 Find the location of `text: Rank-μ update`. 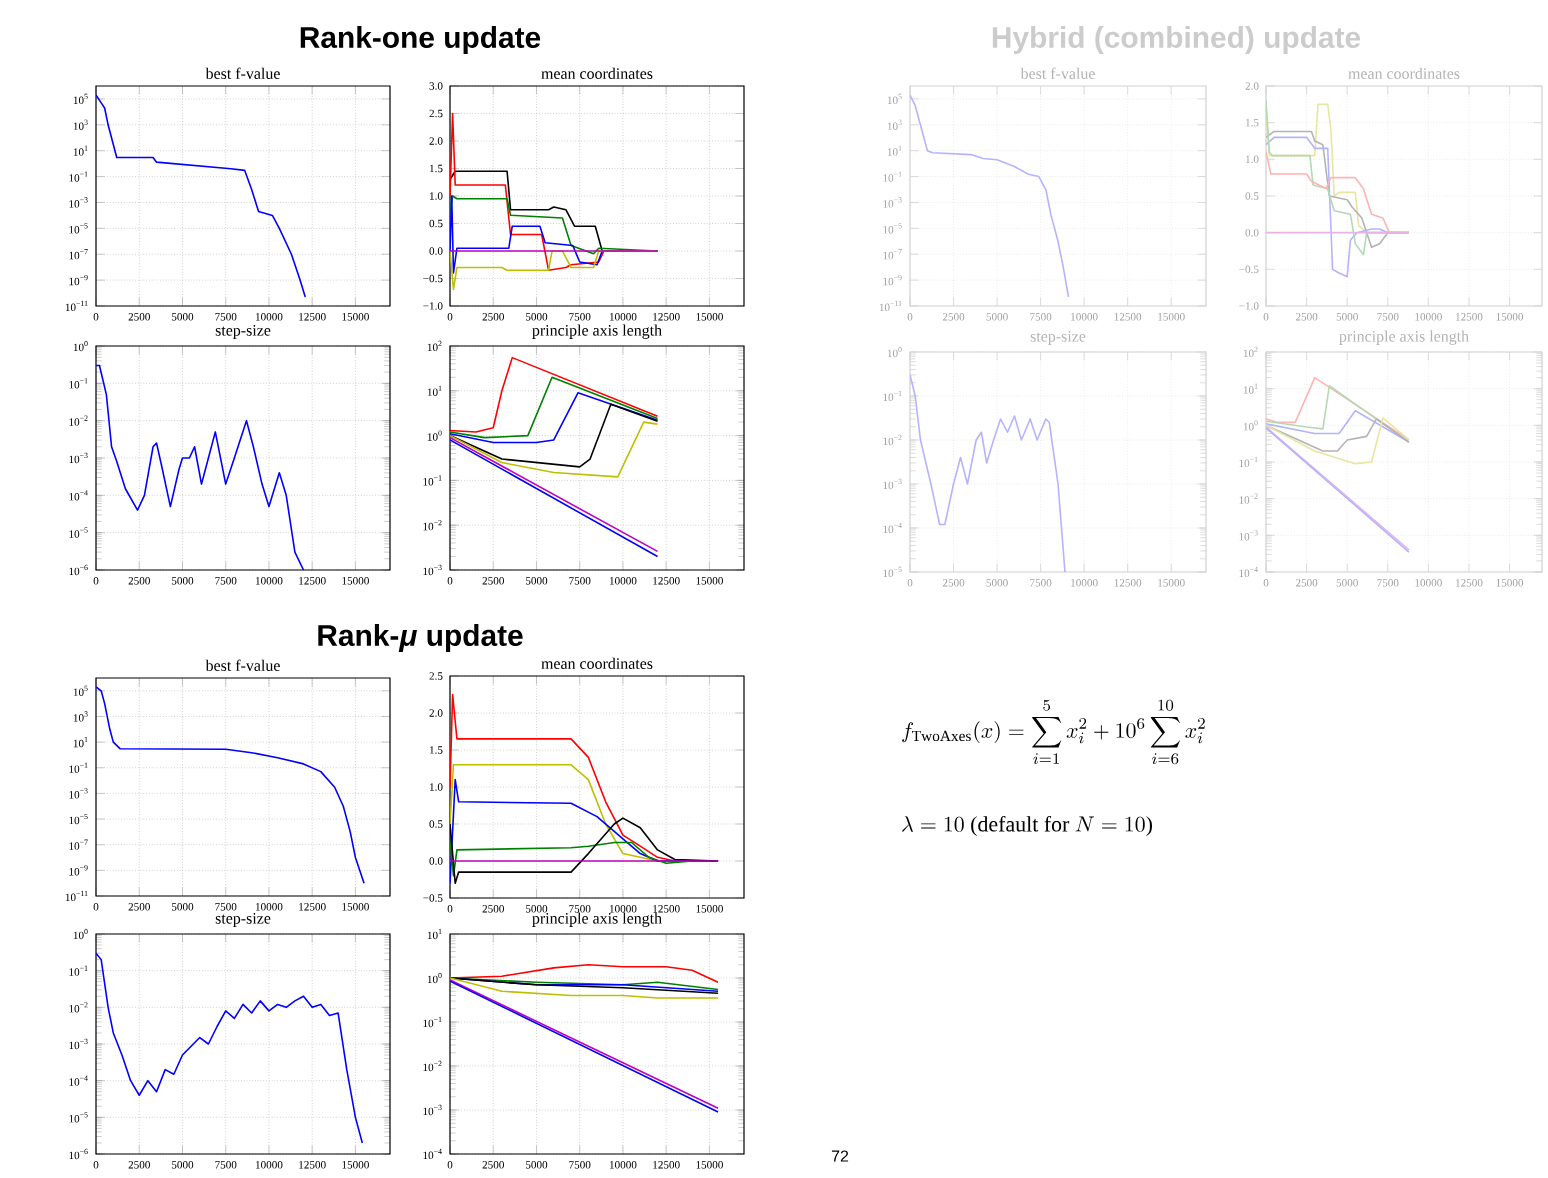

text: Rank-μ update is located at coordinates (420, 638).